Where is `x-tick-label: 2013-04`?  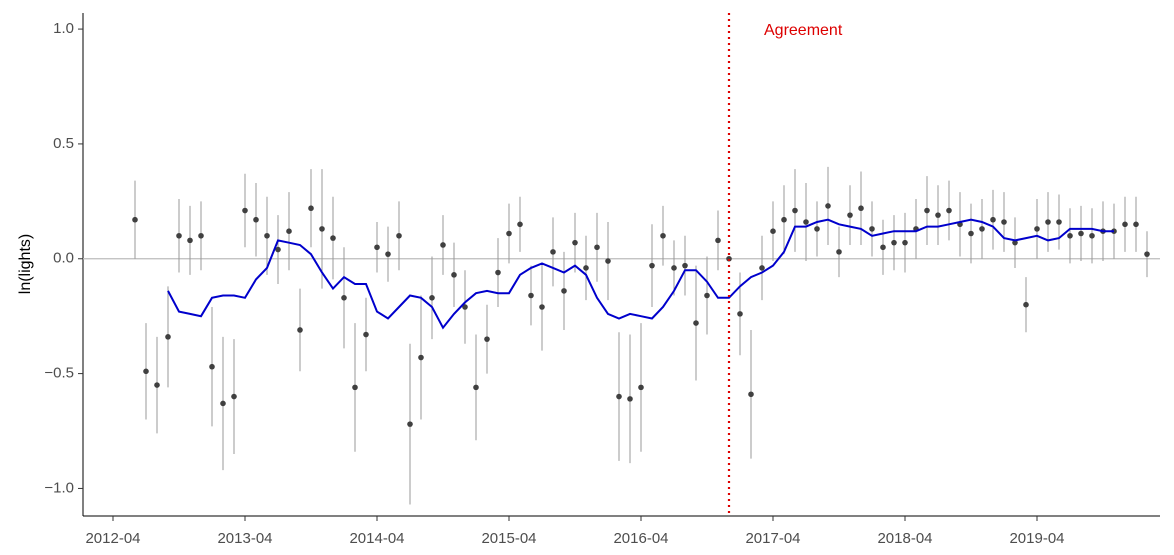 x-tick-label: 2013-04 is located at coordinates (244, 538).